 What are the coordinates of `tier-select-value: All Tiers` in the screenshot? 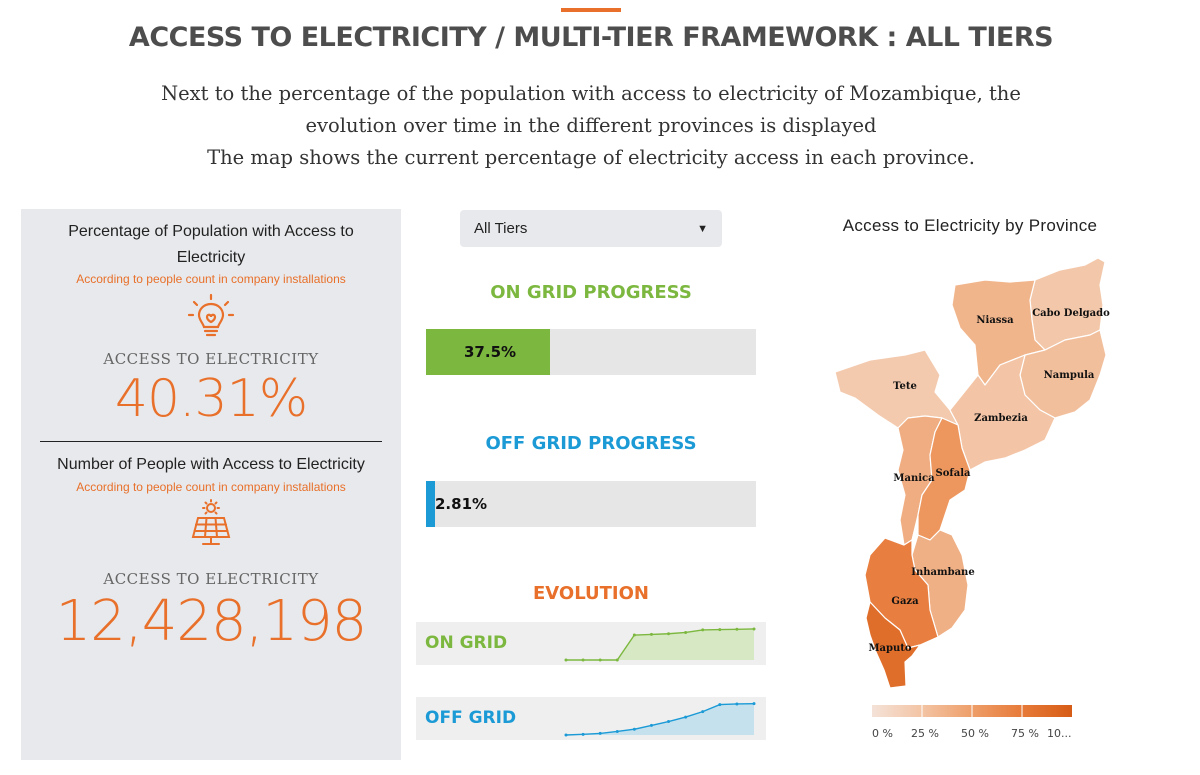 It's located at (501, 228).